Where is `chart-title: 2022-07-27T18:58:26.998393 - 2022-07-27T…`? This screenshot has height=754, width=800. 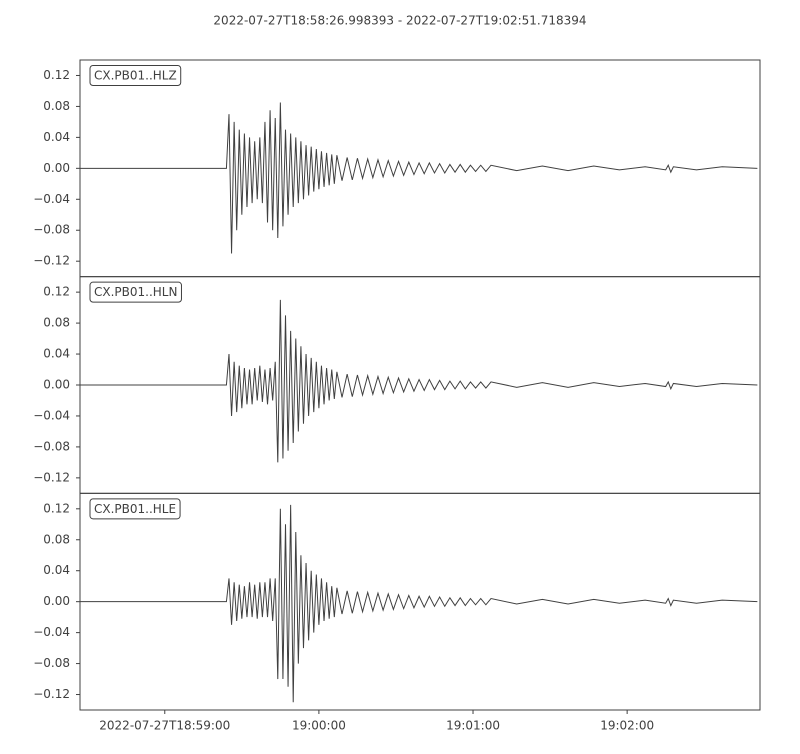
chart-title: 2022-07-27T18:58:26.998393 - 2022-07-27T… is located at coordinates (399, 21).